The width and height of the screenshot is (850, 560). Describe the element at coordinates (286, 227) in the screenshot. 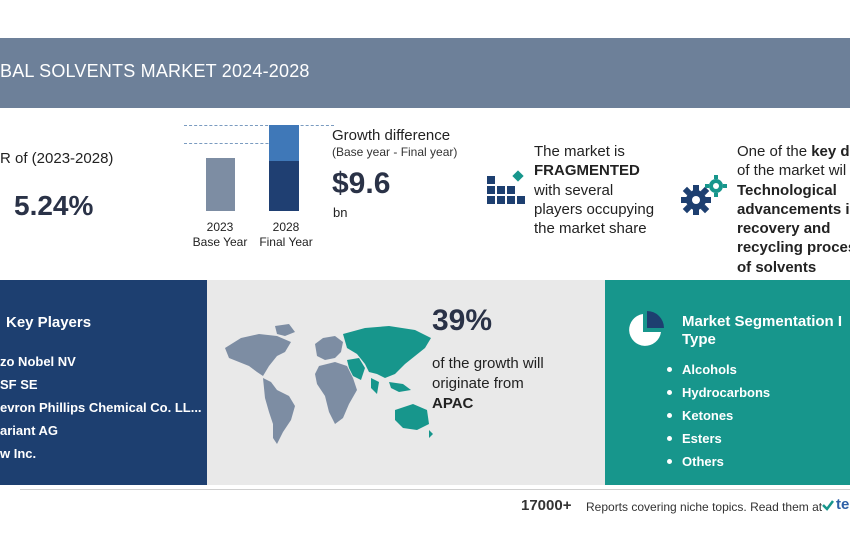

I see `bar-year-2028: 2028` at that location.